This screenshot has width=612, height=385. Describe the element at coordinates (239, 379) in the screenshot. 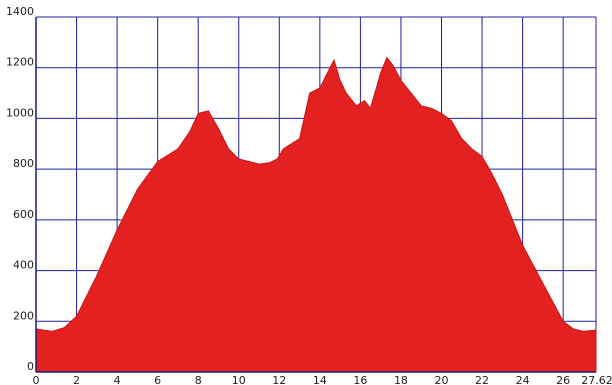

I see `x-tick-label: 10` at that location.